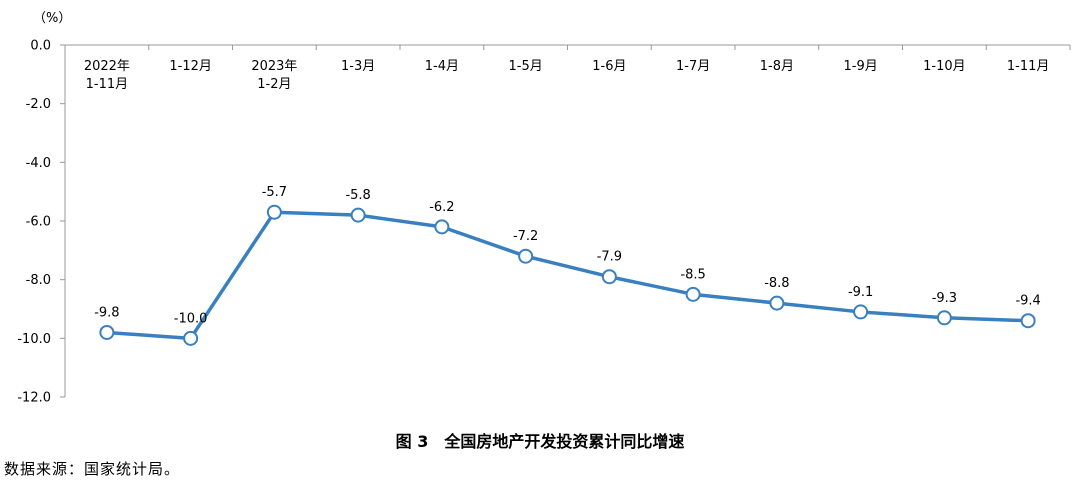 The height and width of the screenshot is (489, 1080). I want to click on data-label: -6.2, so click(441, 207).